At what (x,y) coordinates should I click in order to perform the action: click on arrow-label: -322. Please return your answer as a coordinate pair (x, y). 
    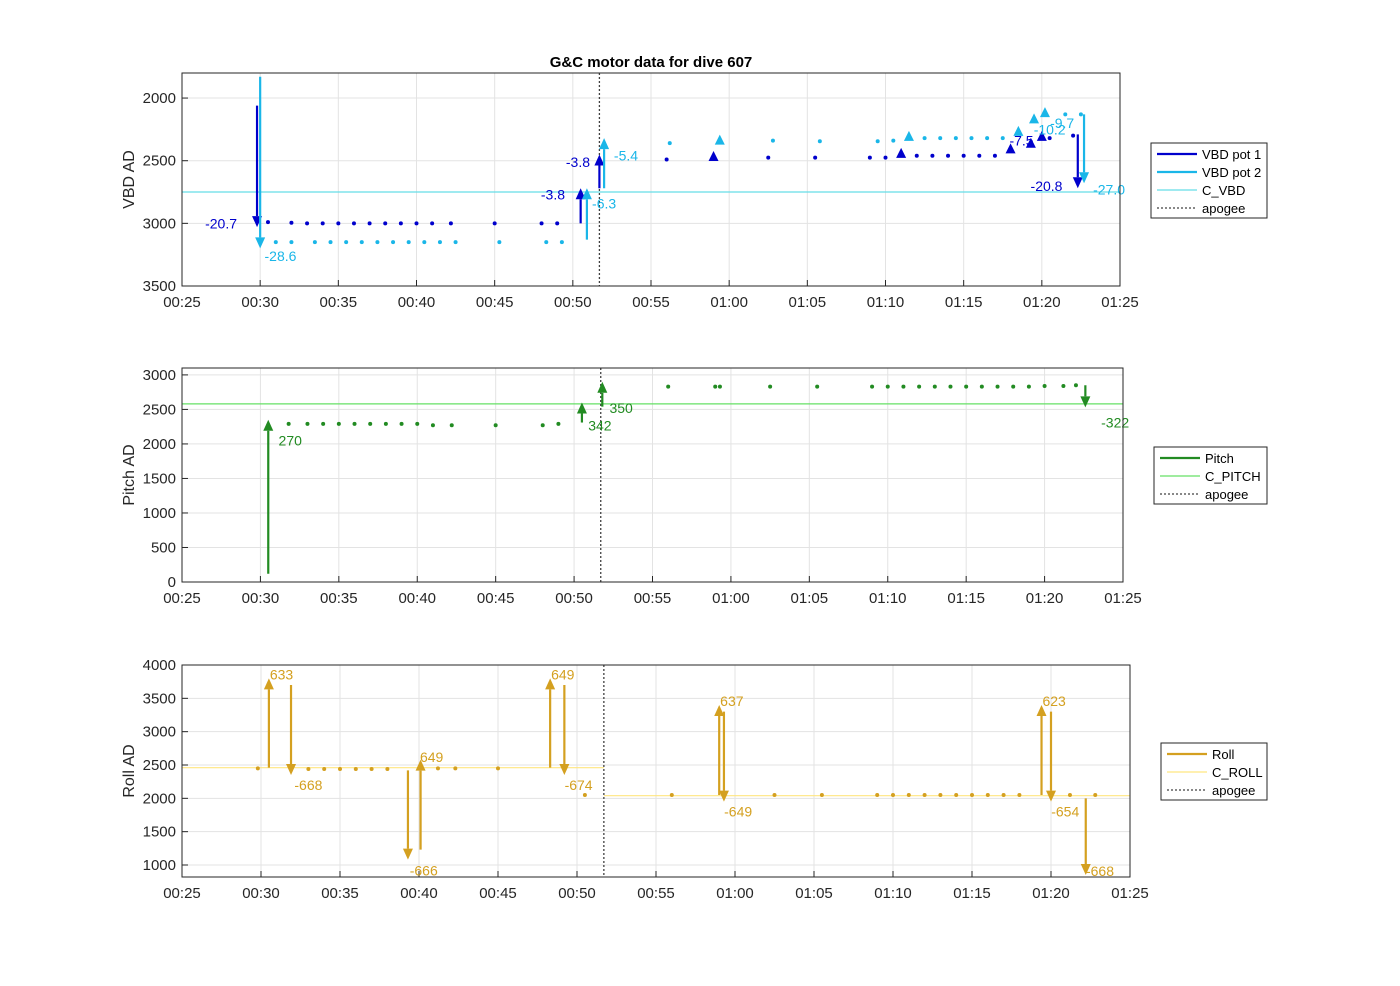
    Looking at the image, I should click on (1115, 423).